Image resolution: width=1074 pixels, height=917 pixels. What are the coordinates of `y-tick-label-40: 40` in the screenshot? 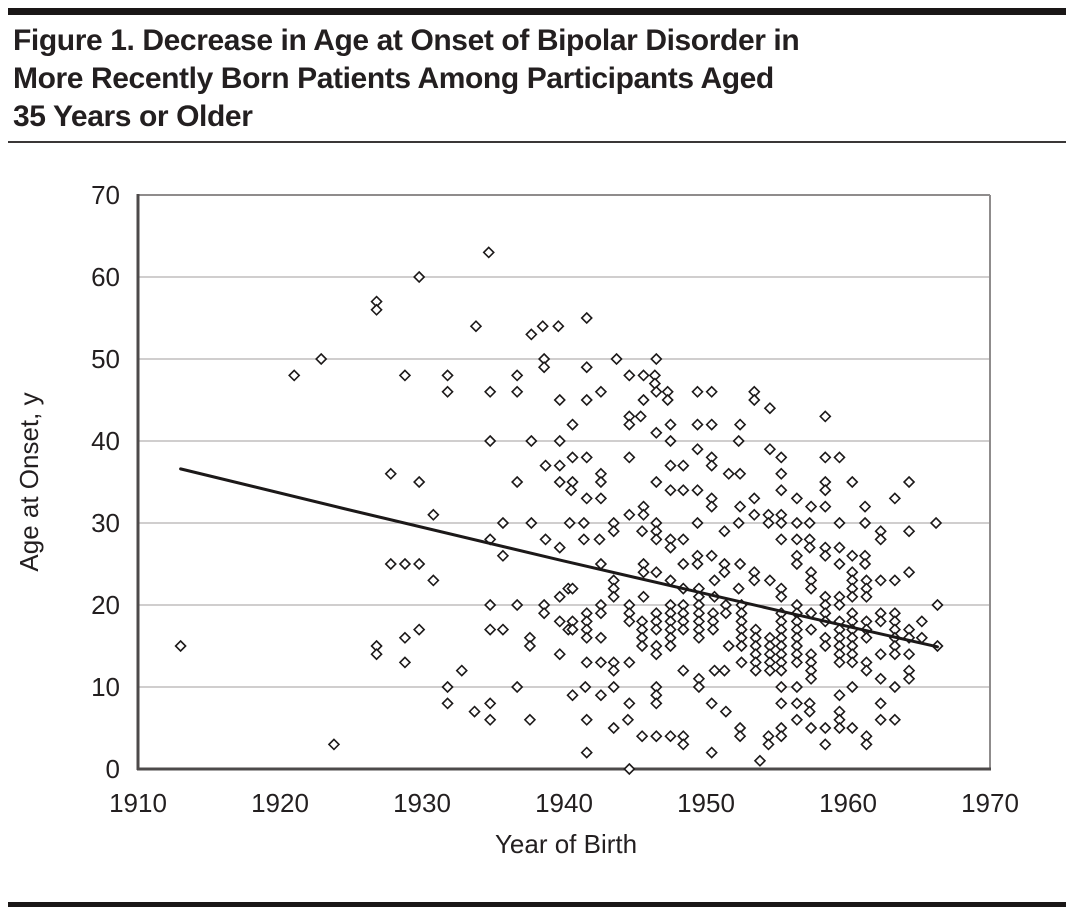 It's located at (105, 441).